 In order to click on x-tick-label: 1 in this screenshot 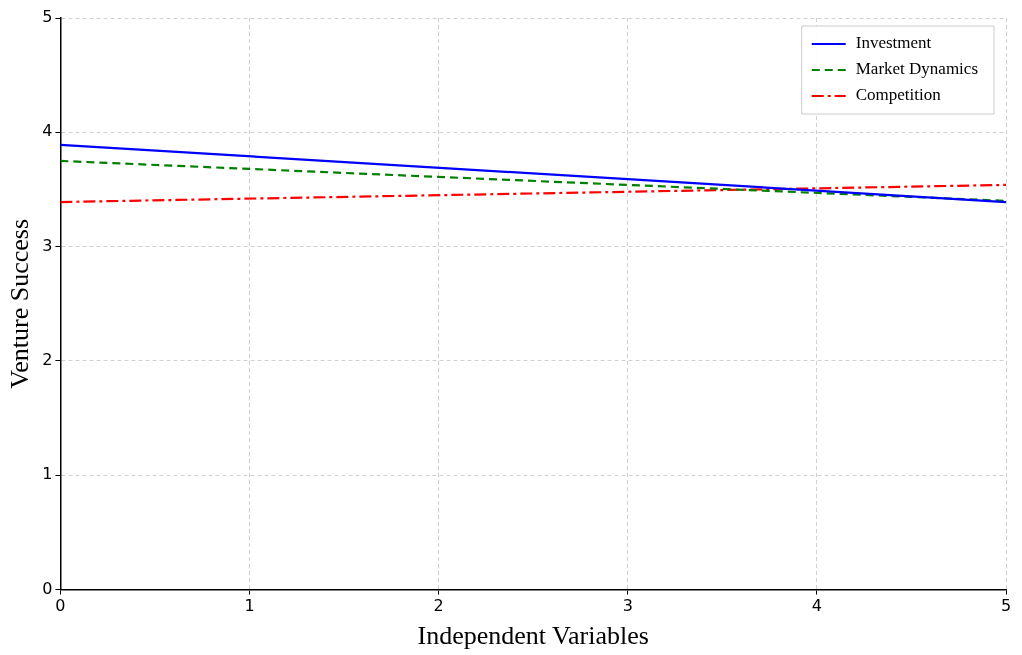, I will do `click(249, 606)`.